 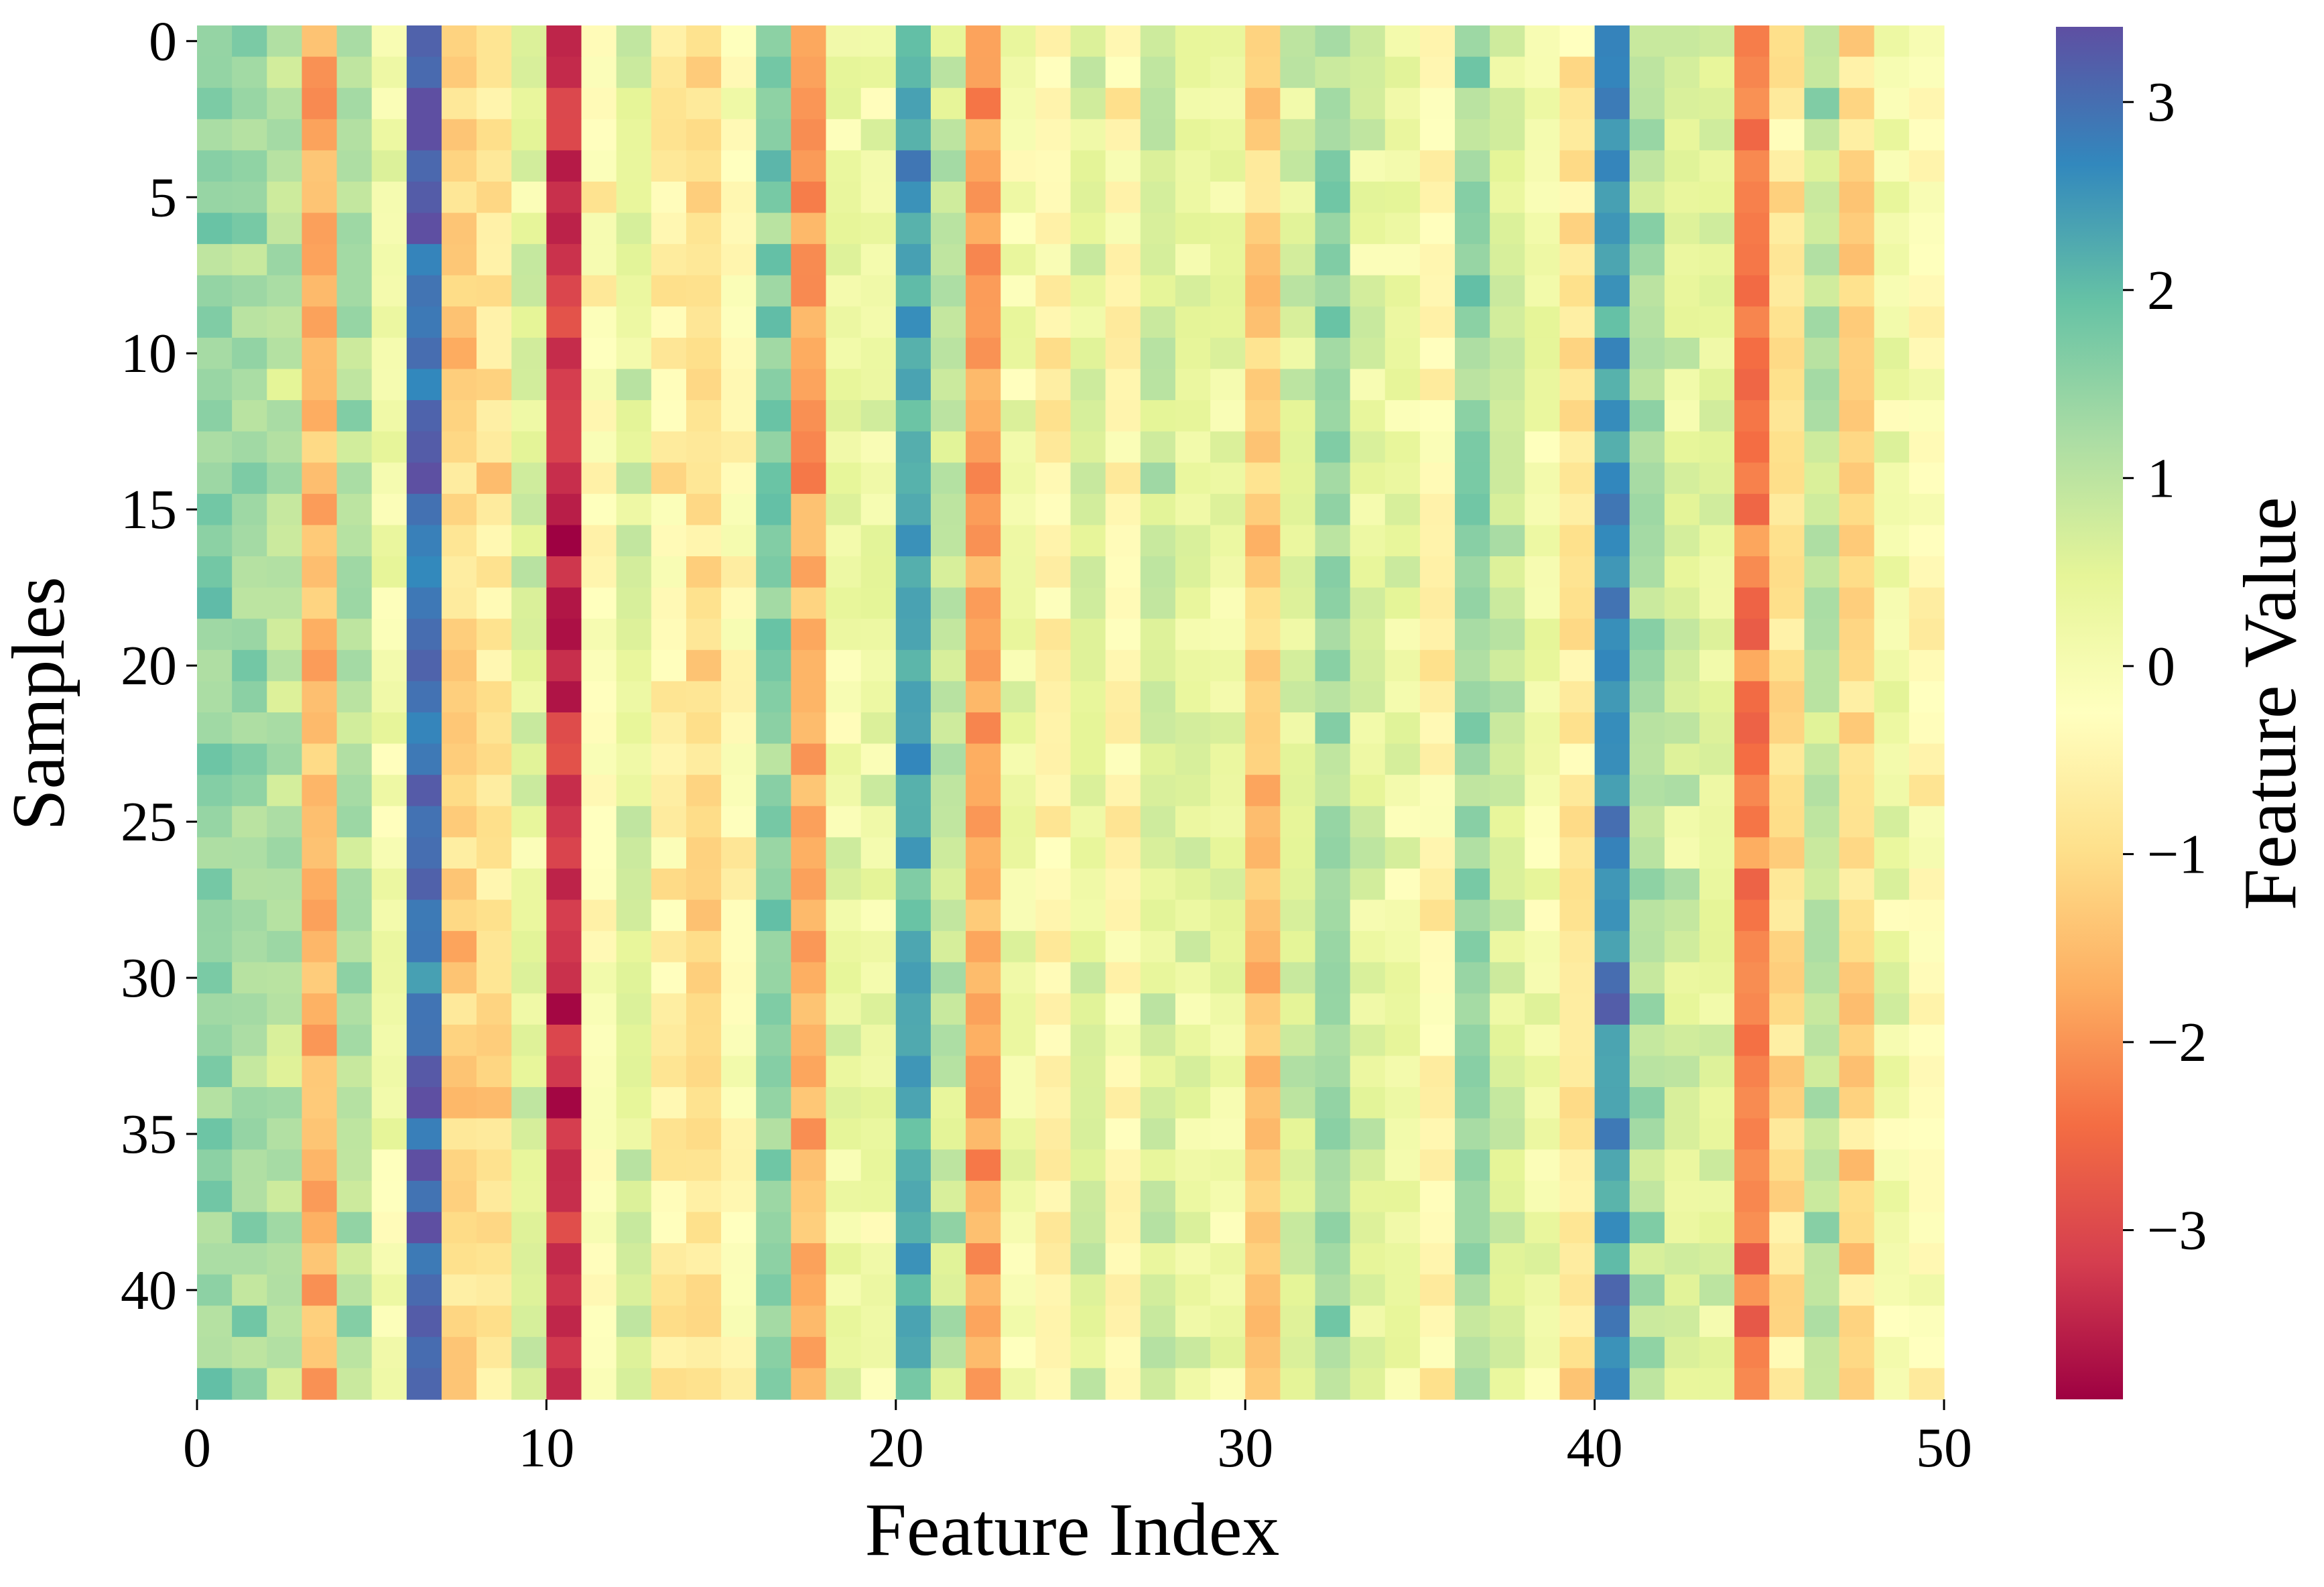 I want to click on colorbar-tick-label: 0, so click(x=2161, y=667).